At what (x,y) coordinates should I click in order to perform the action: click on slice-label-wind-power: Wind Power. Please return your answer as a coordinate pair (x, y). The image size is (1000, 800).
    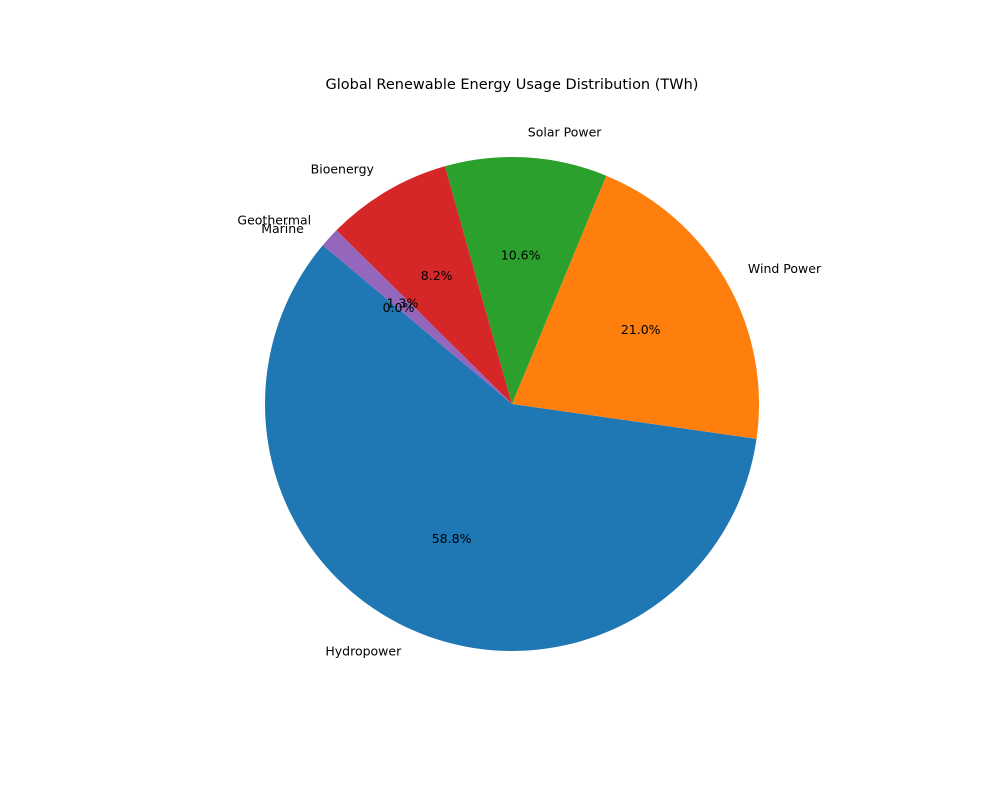
    Looking at the image, I should click on (785, 268).